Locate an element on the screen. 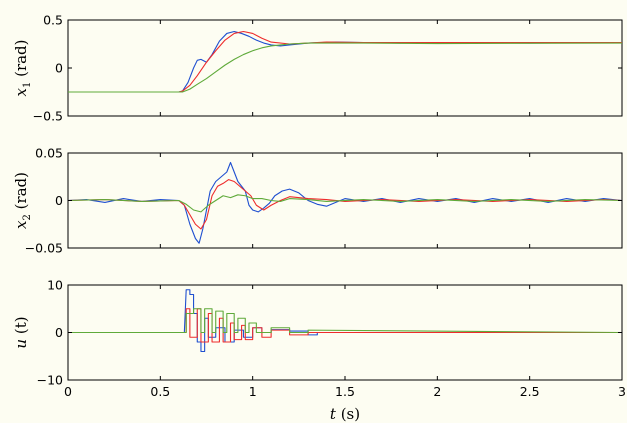 The image size is (627, 423). y-axis-label: u (t) is located at coordinates (21, 332).